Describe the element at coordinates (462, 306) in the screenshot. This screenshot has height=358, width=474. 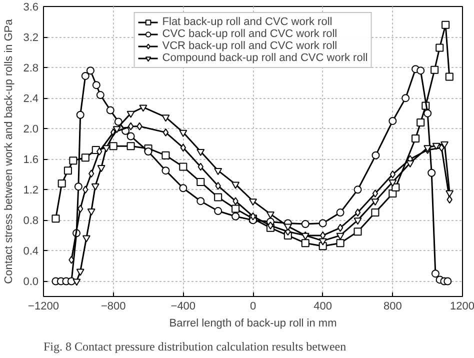
I see `x-tick-label: 1200` at that location.